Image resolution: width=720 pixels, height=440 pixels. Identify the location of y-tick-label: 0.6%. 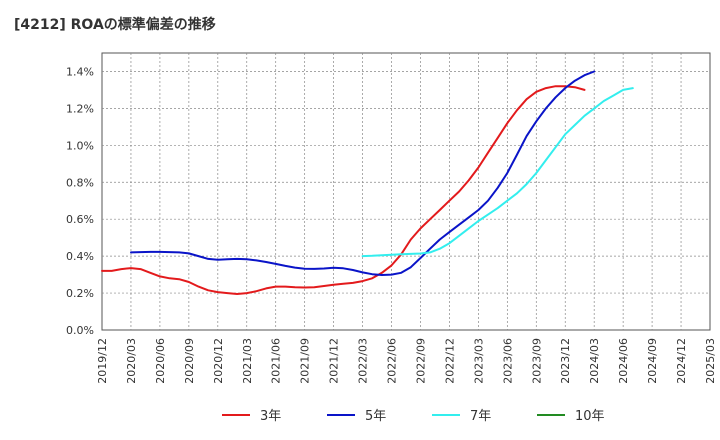
(80, 219).